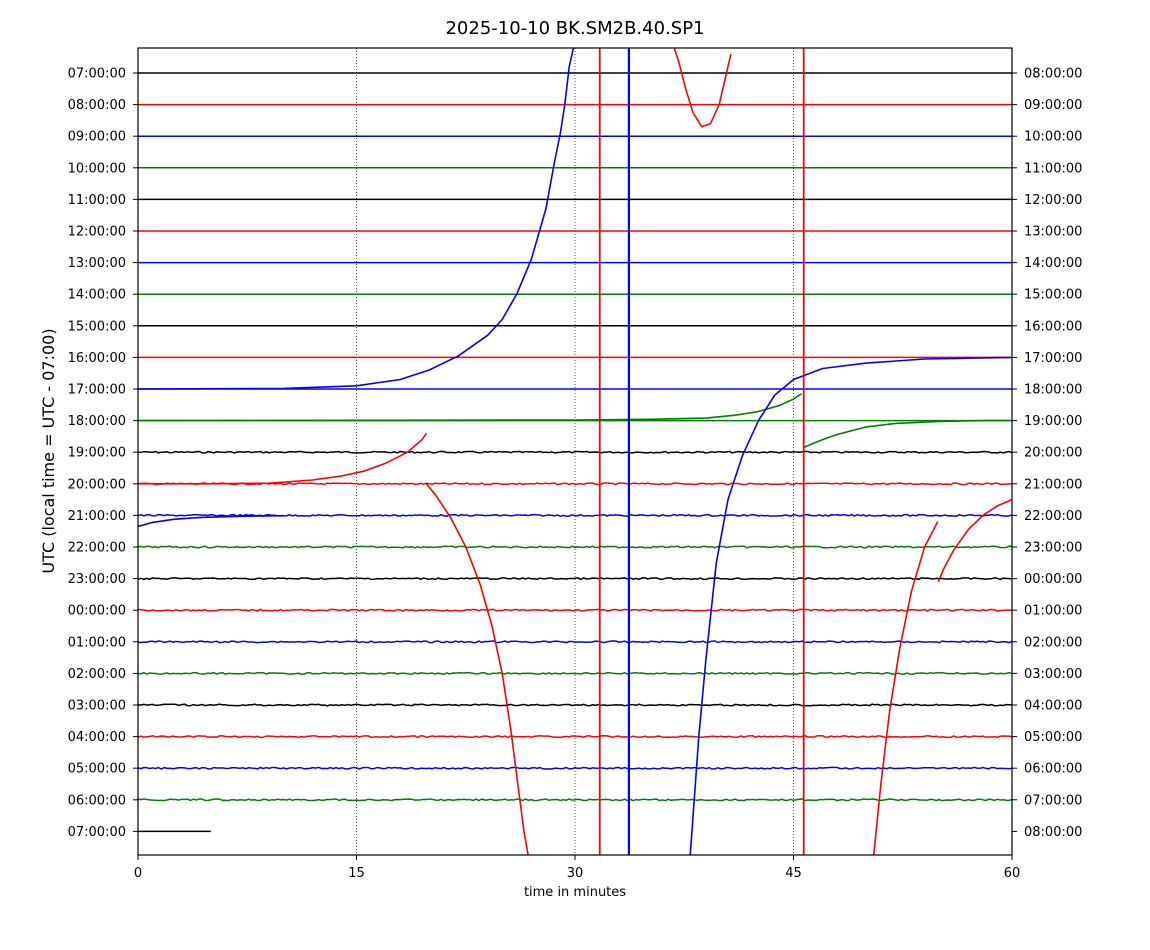  Describe the element at coordinates (97, 769) in the screenshot. I see `left-tick-label: 05:00:00` at that location.